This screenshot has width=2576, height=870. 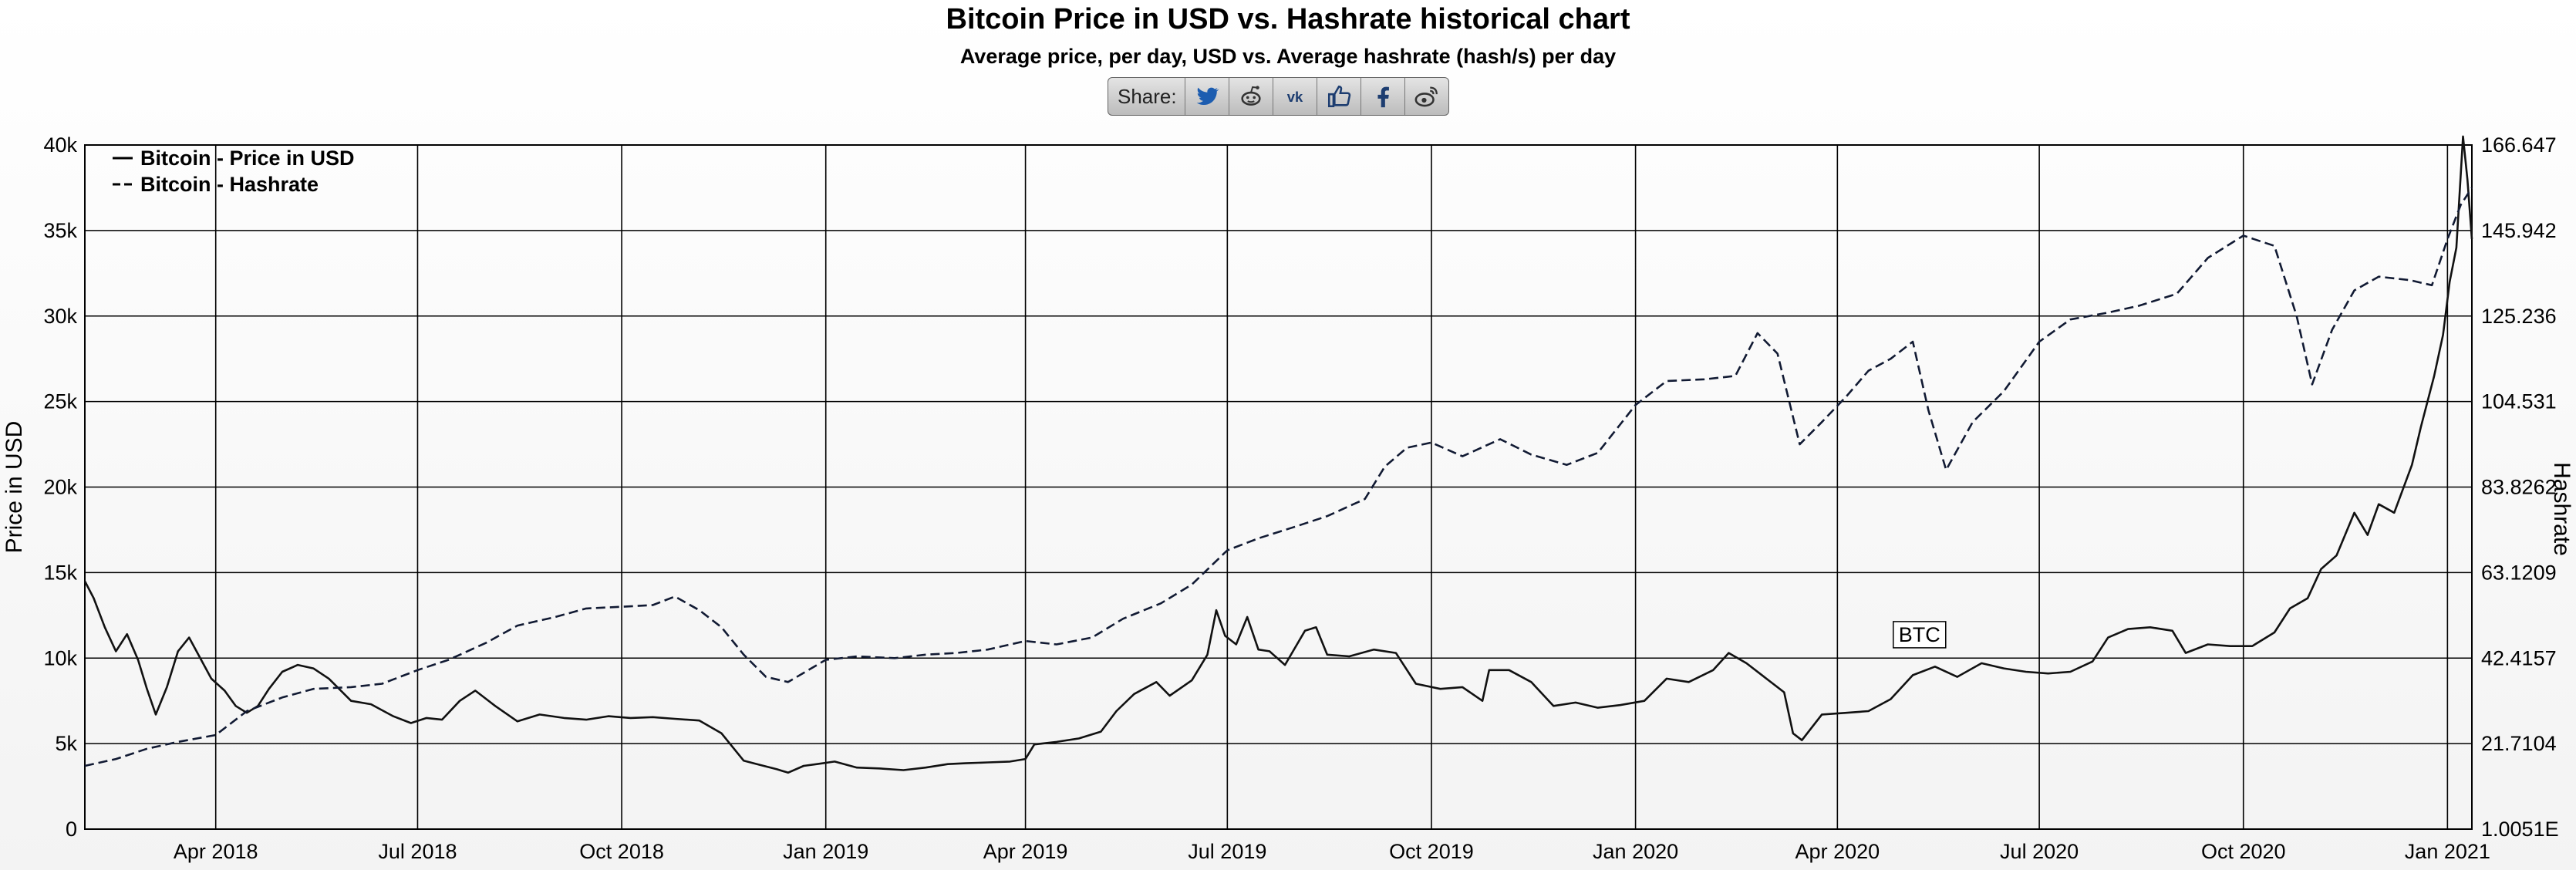 I want to click on share-label: Share:, so click(x=1146, y=96).